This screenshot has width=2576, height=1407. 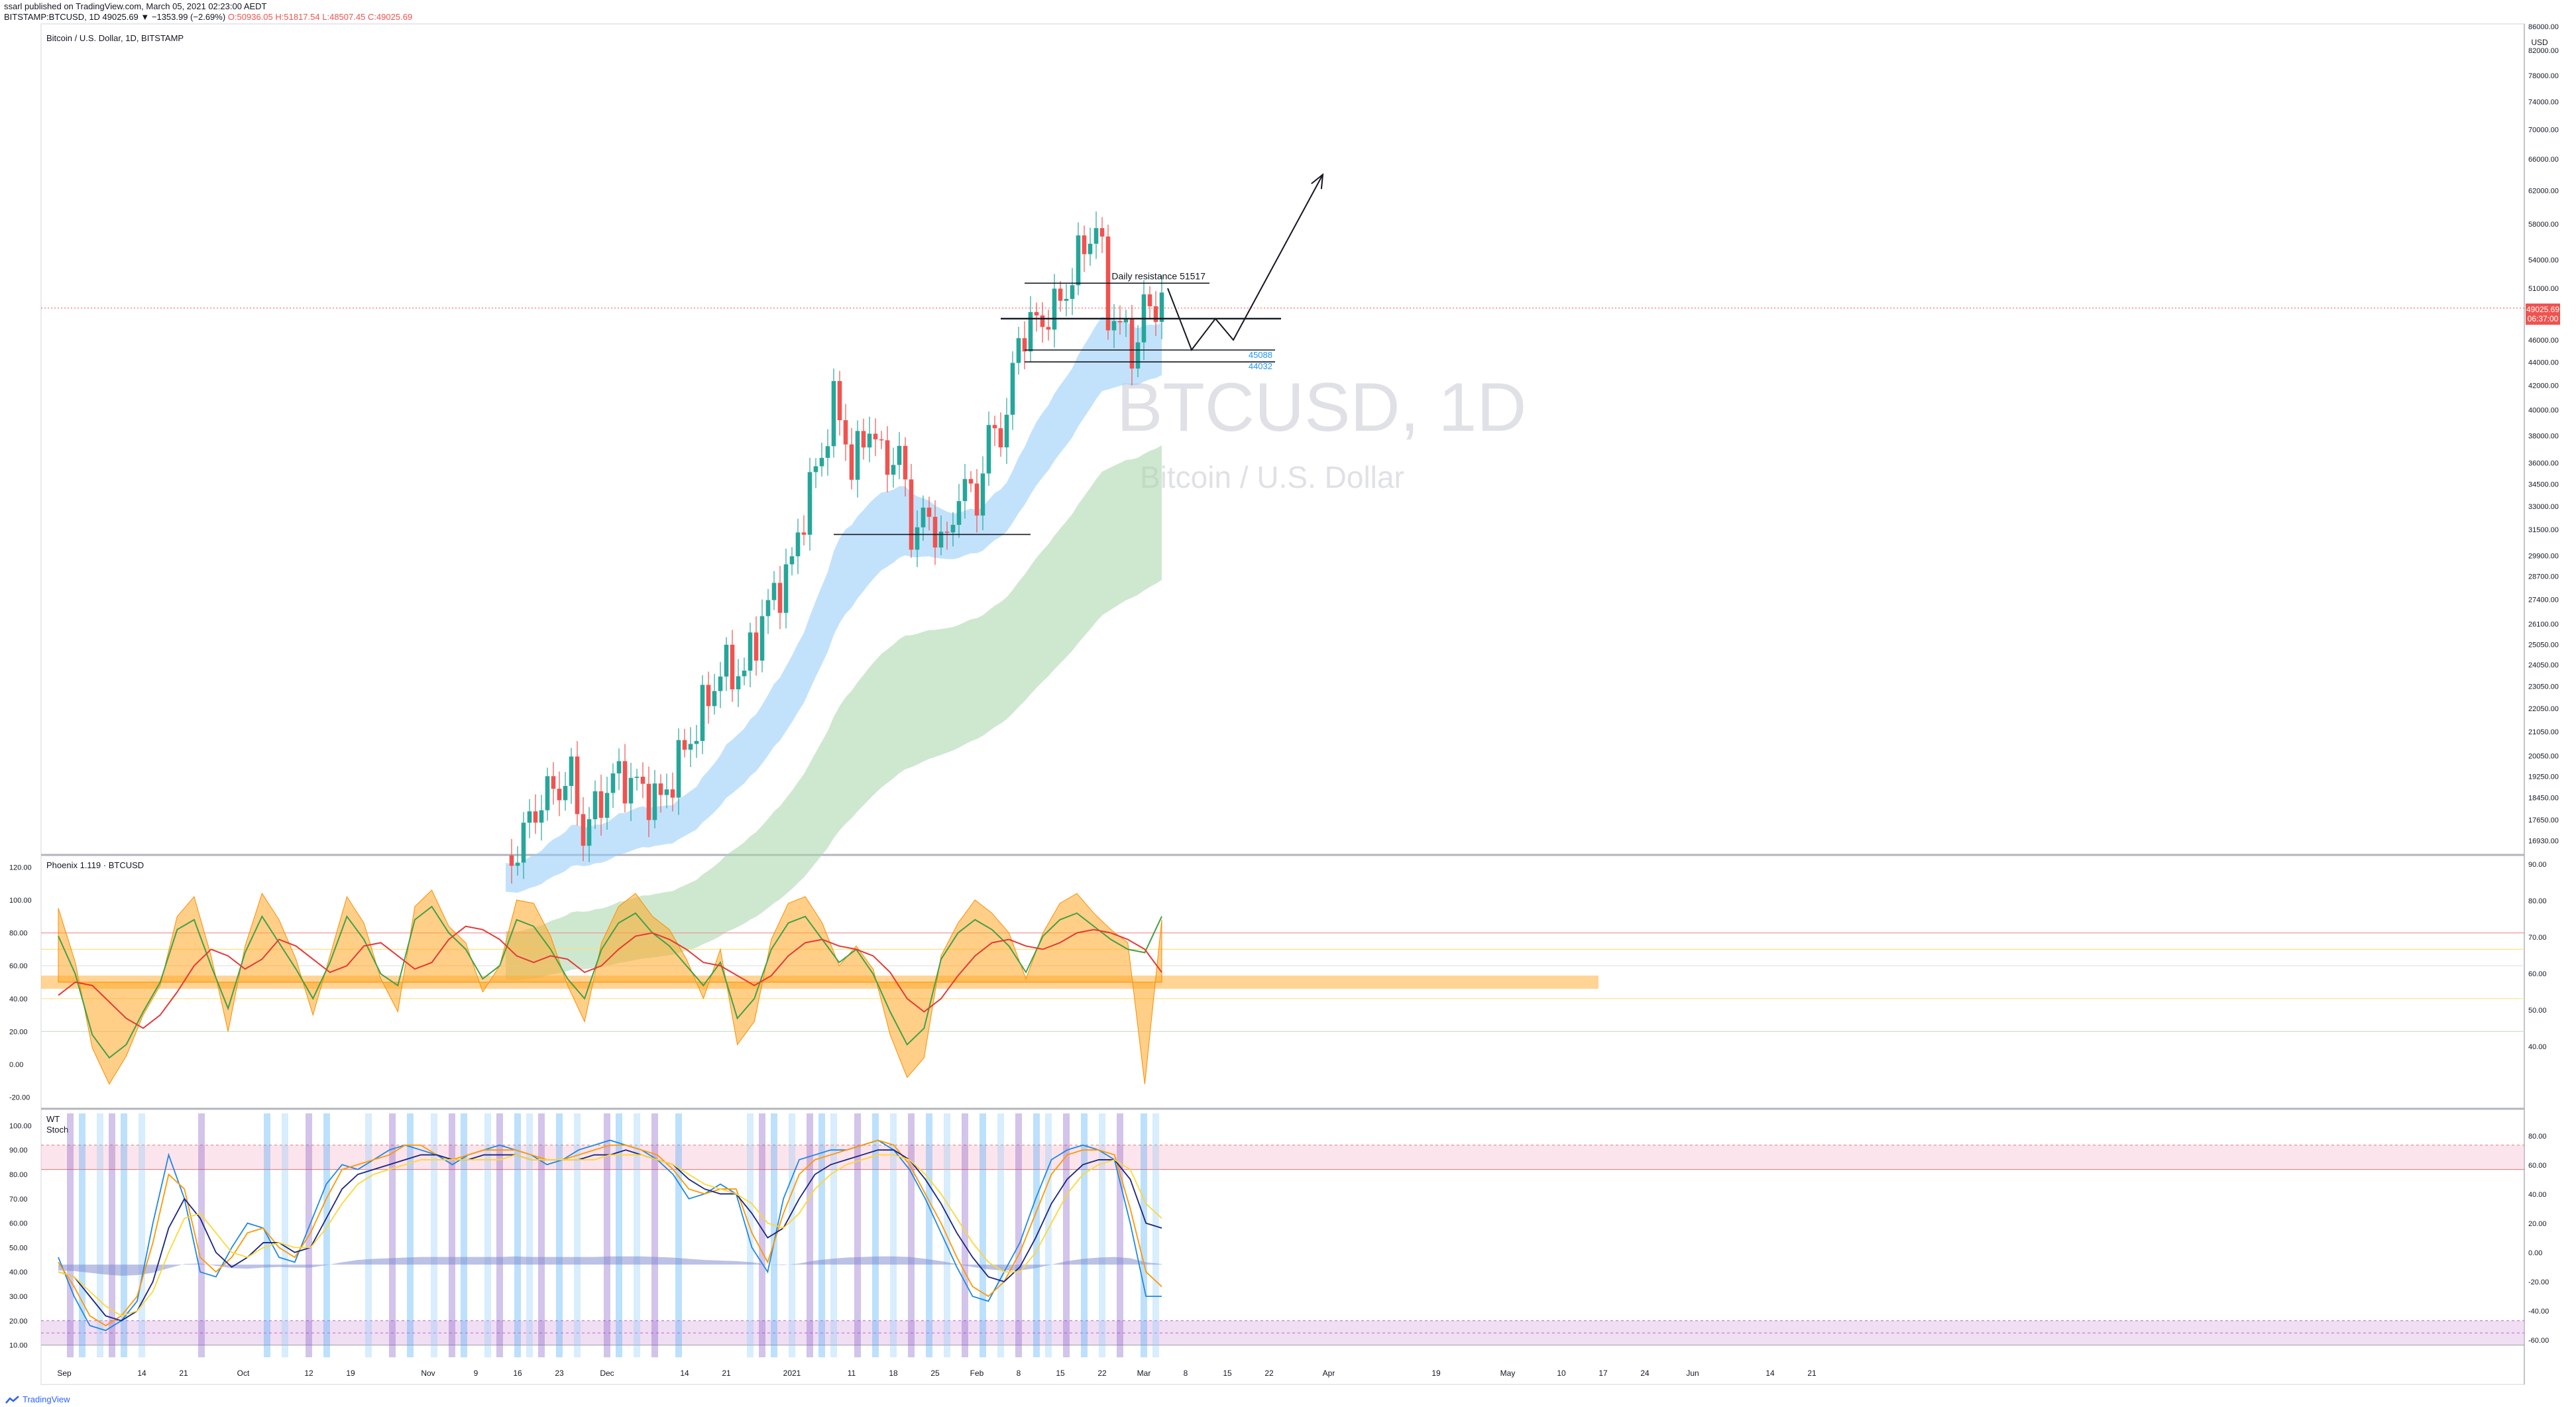 I want to click on x-tick-label: May, so click(x=1508, y=1374).